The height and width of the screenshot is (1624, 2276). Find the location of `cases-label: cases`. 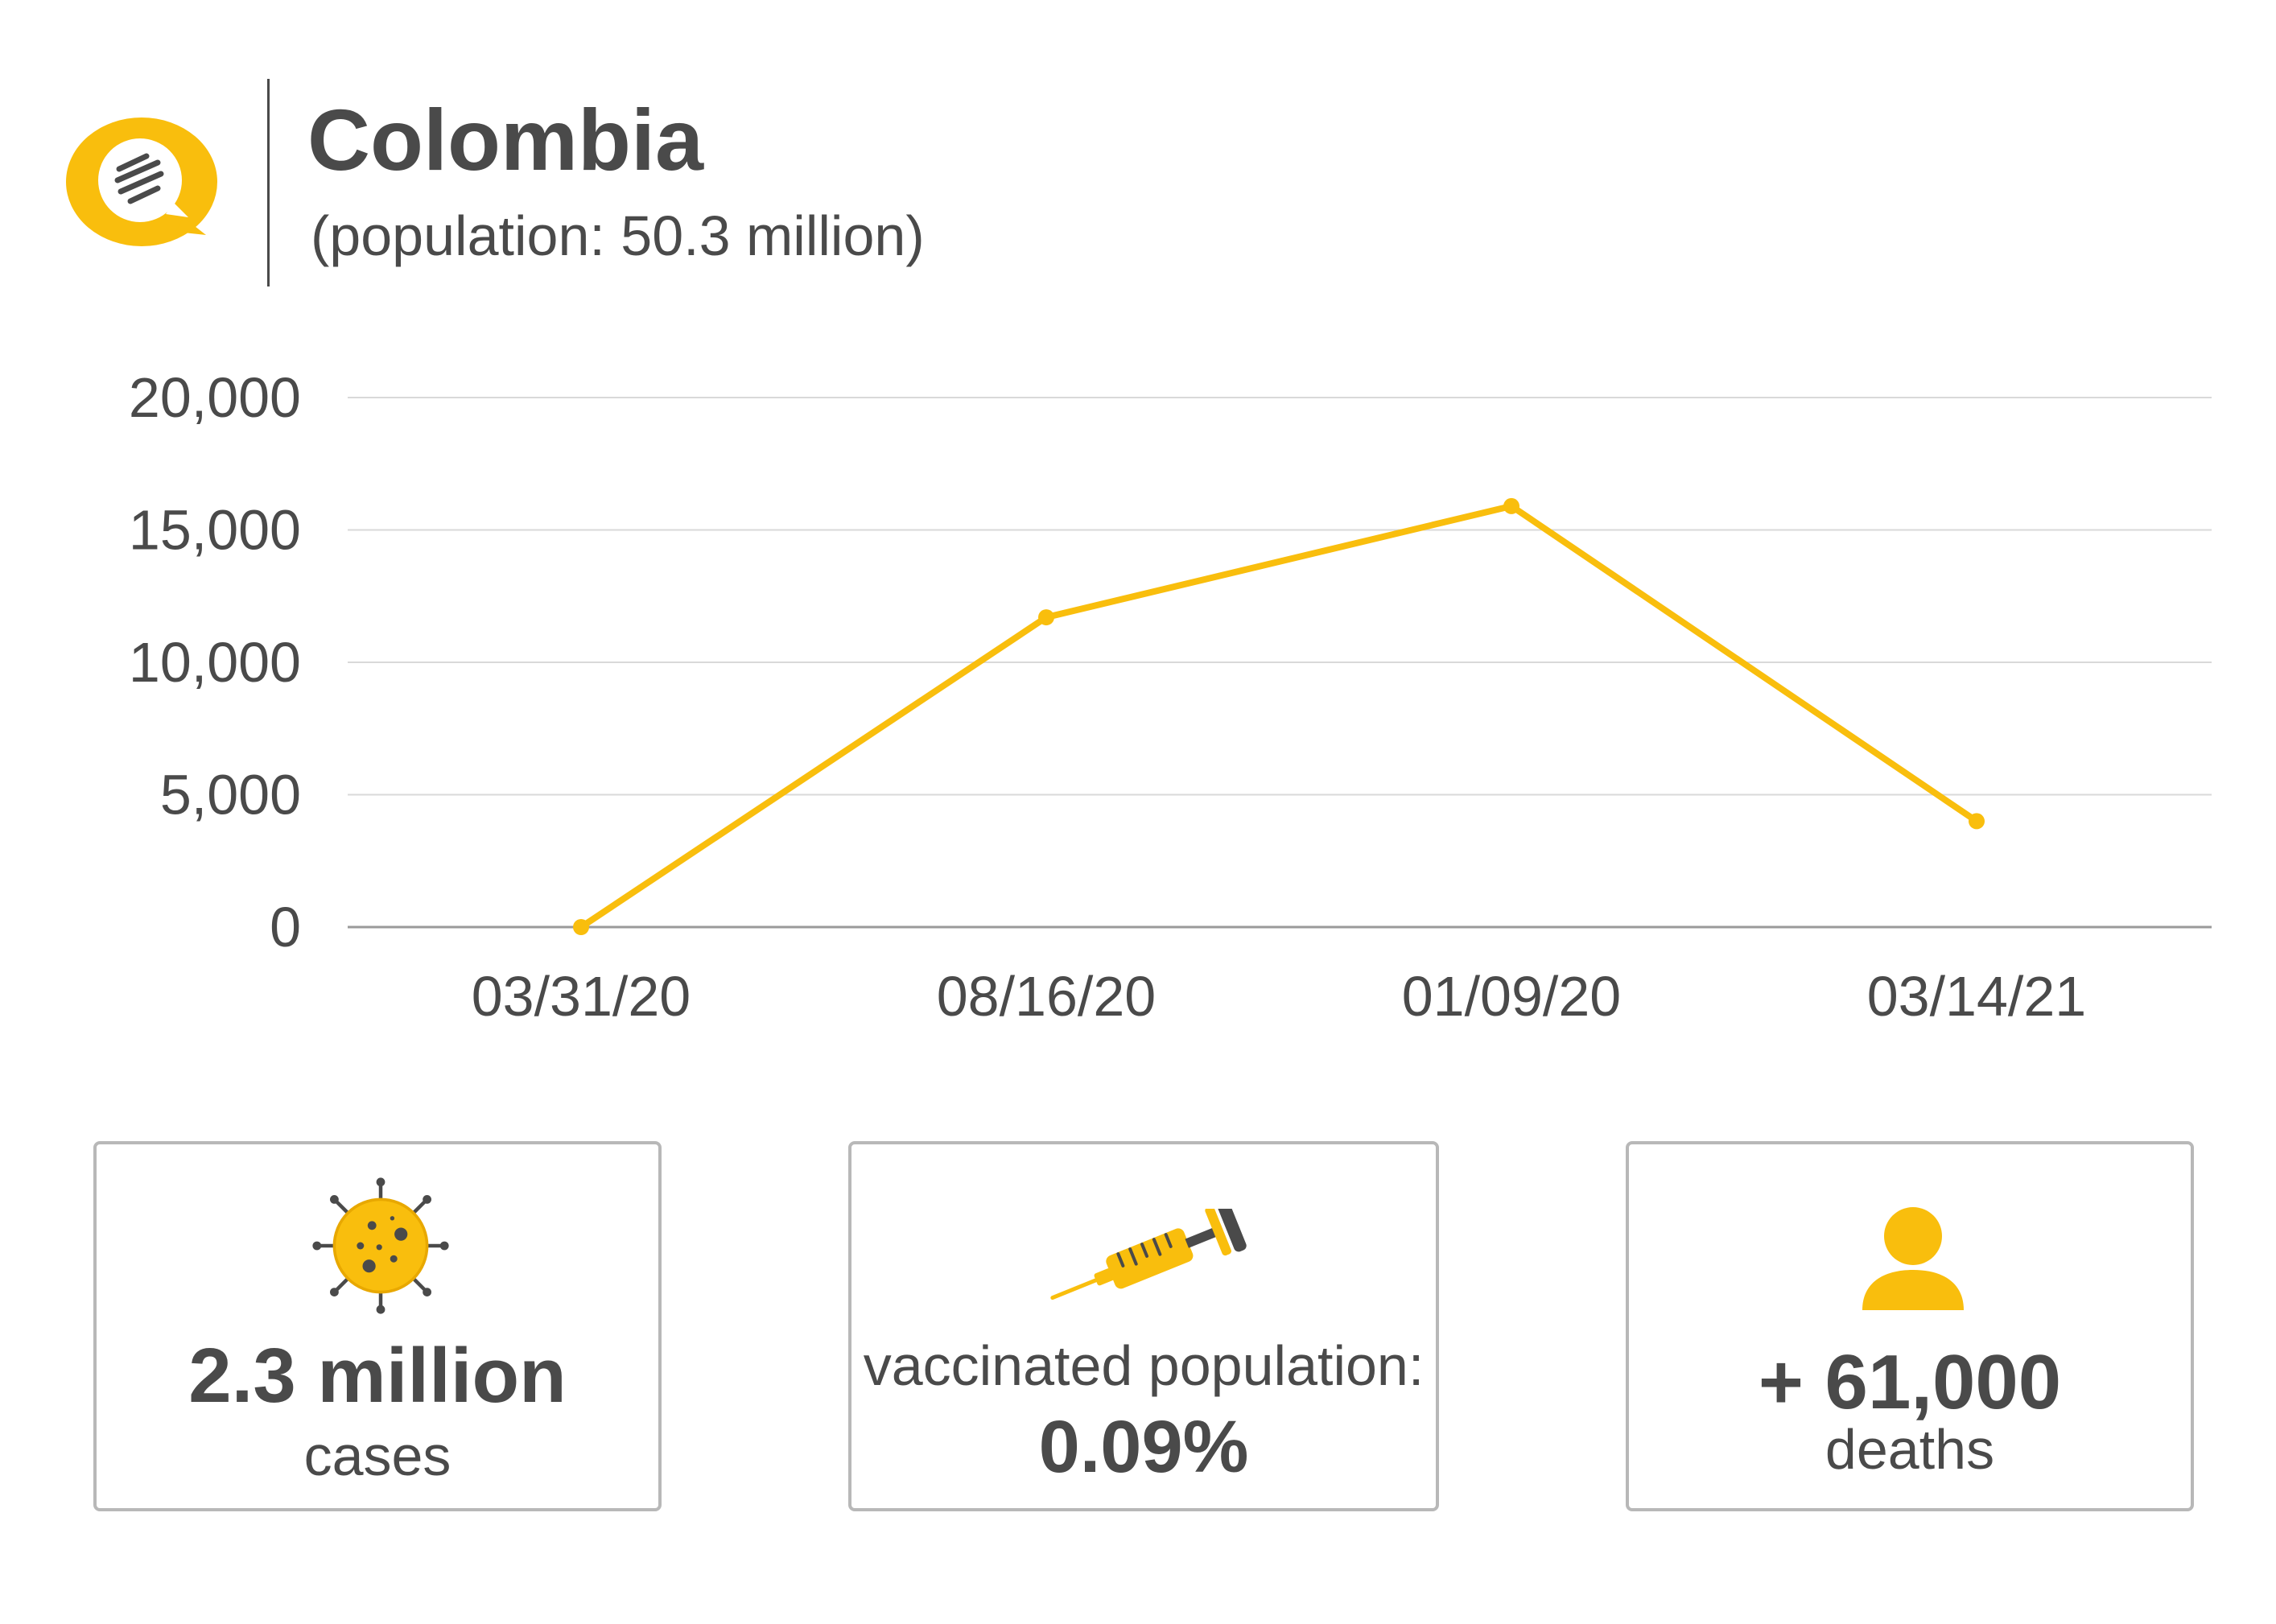

cases-label: cases is located at coordinates (377, 1455).